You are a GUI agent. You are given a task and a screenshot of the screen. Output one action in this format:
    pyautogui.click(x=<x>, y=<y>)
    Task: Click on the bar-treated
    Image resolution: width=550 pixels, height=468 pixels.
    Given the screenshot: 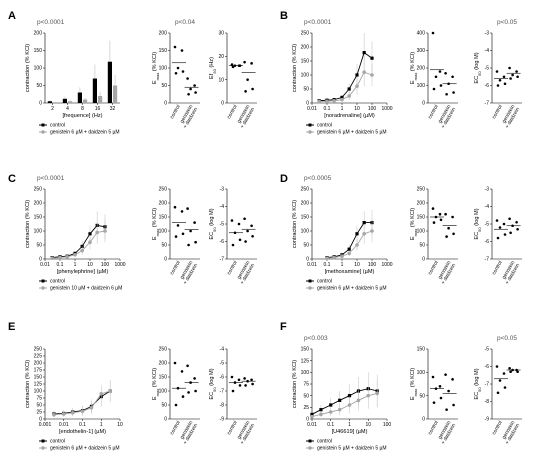 What is the action you would take?
    pyautogui.click(x=85, y=101)
    